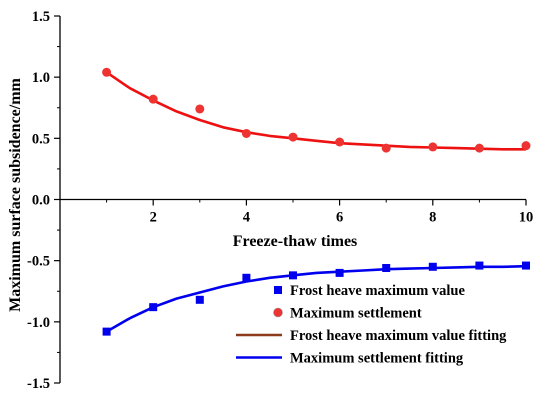  I want to click on y-tick-label: -0.5, so click(38, 262).